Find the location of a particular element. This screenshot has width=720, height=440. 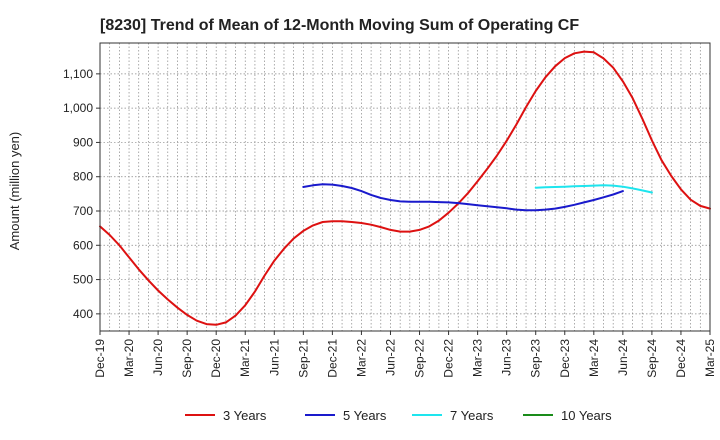

x-tick-label: Sep-22 is located at coordinates (420, 358).